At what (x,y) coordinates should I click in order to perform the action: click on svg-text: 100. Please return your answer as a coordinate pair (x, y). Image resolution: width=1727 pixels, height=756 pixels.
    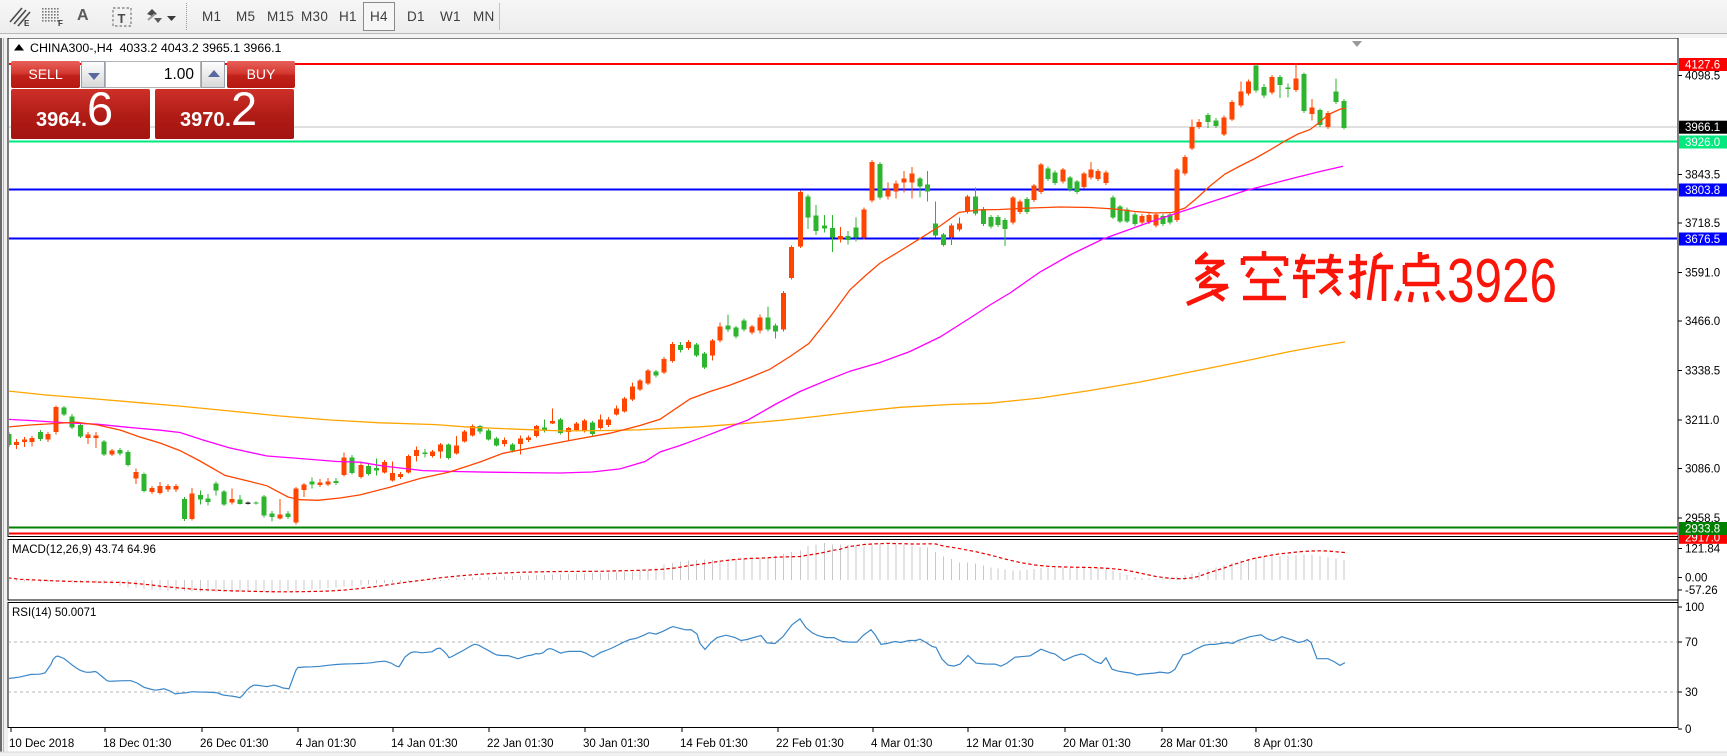
    Looking at the image, I should click on (1694, 608).